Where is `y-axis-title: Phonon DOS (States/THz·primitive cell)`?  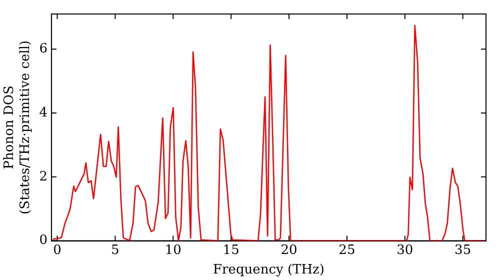 y-axis-title: Phonon DOS (States/THz·primitive cell) is located at coordinates (17, 127).